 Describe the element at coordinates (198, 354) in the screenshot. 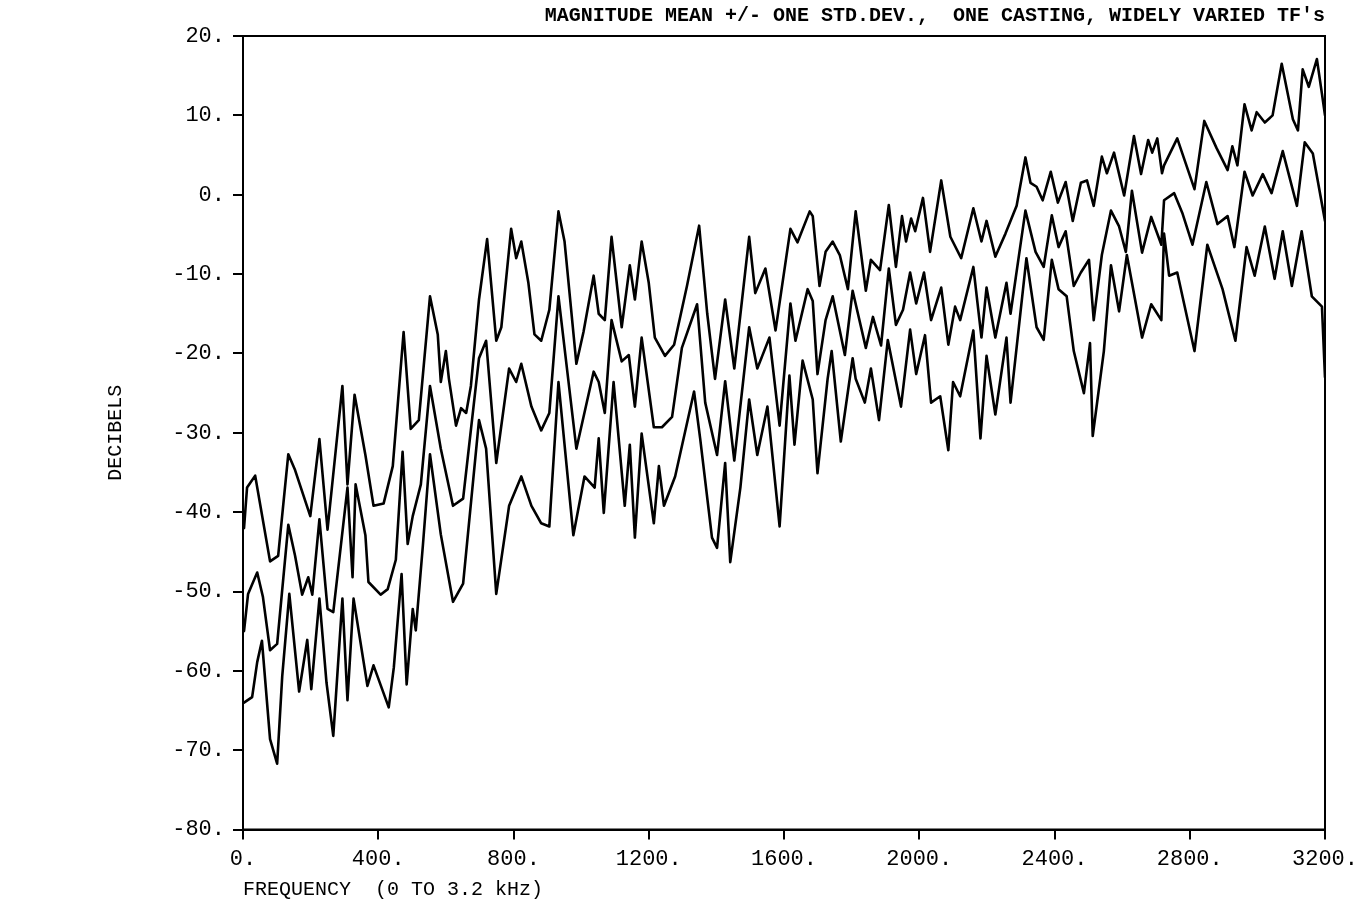

I see `y-tick-label: -20.` at that location.